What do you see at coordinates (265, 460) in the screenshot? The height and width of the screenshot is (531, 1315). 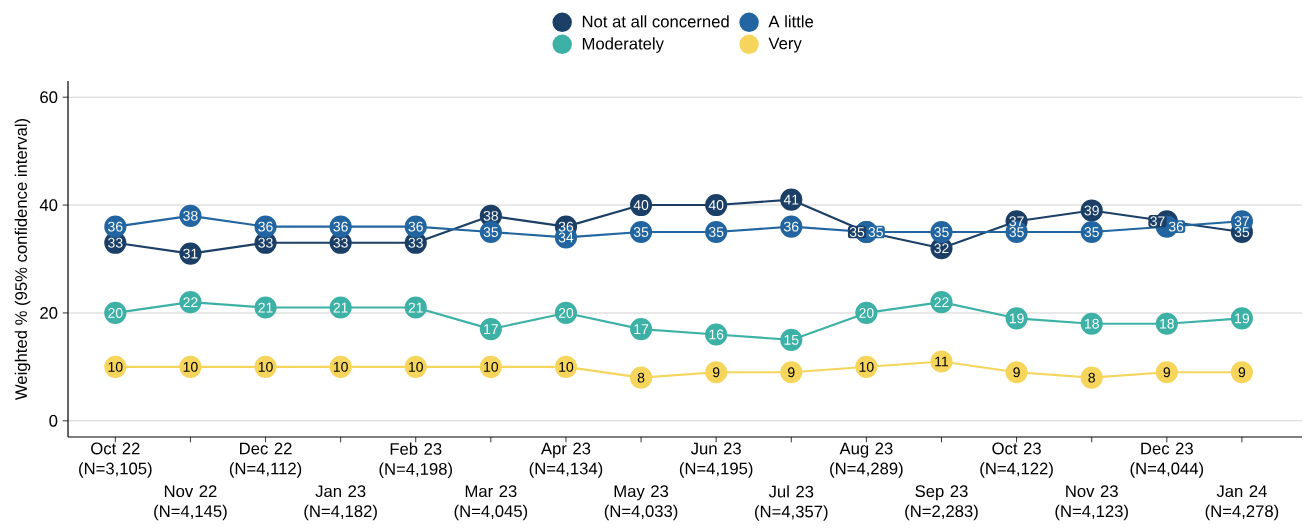 I see `x-tick-label: Dec 22 (N=4,112)` at bounding box center [265, 460].